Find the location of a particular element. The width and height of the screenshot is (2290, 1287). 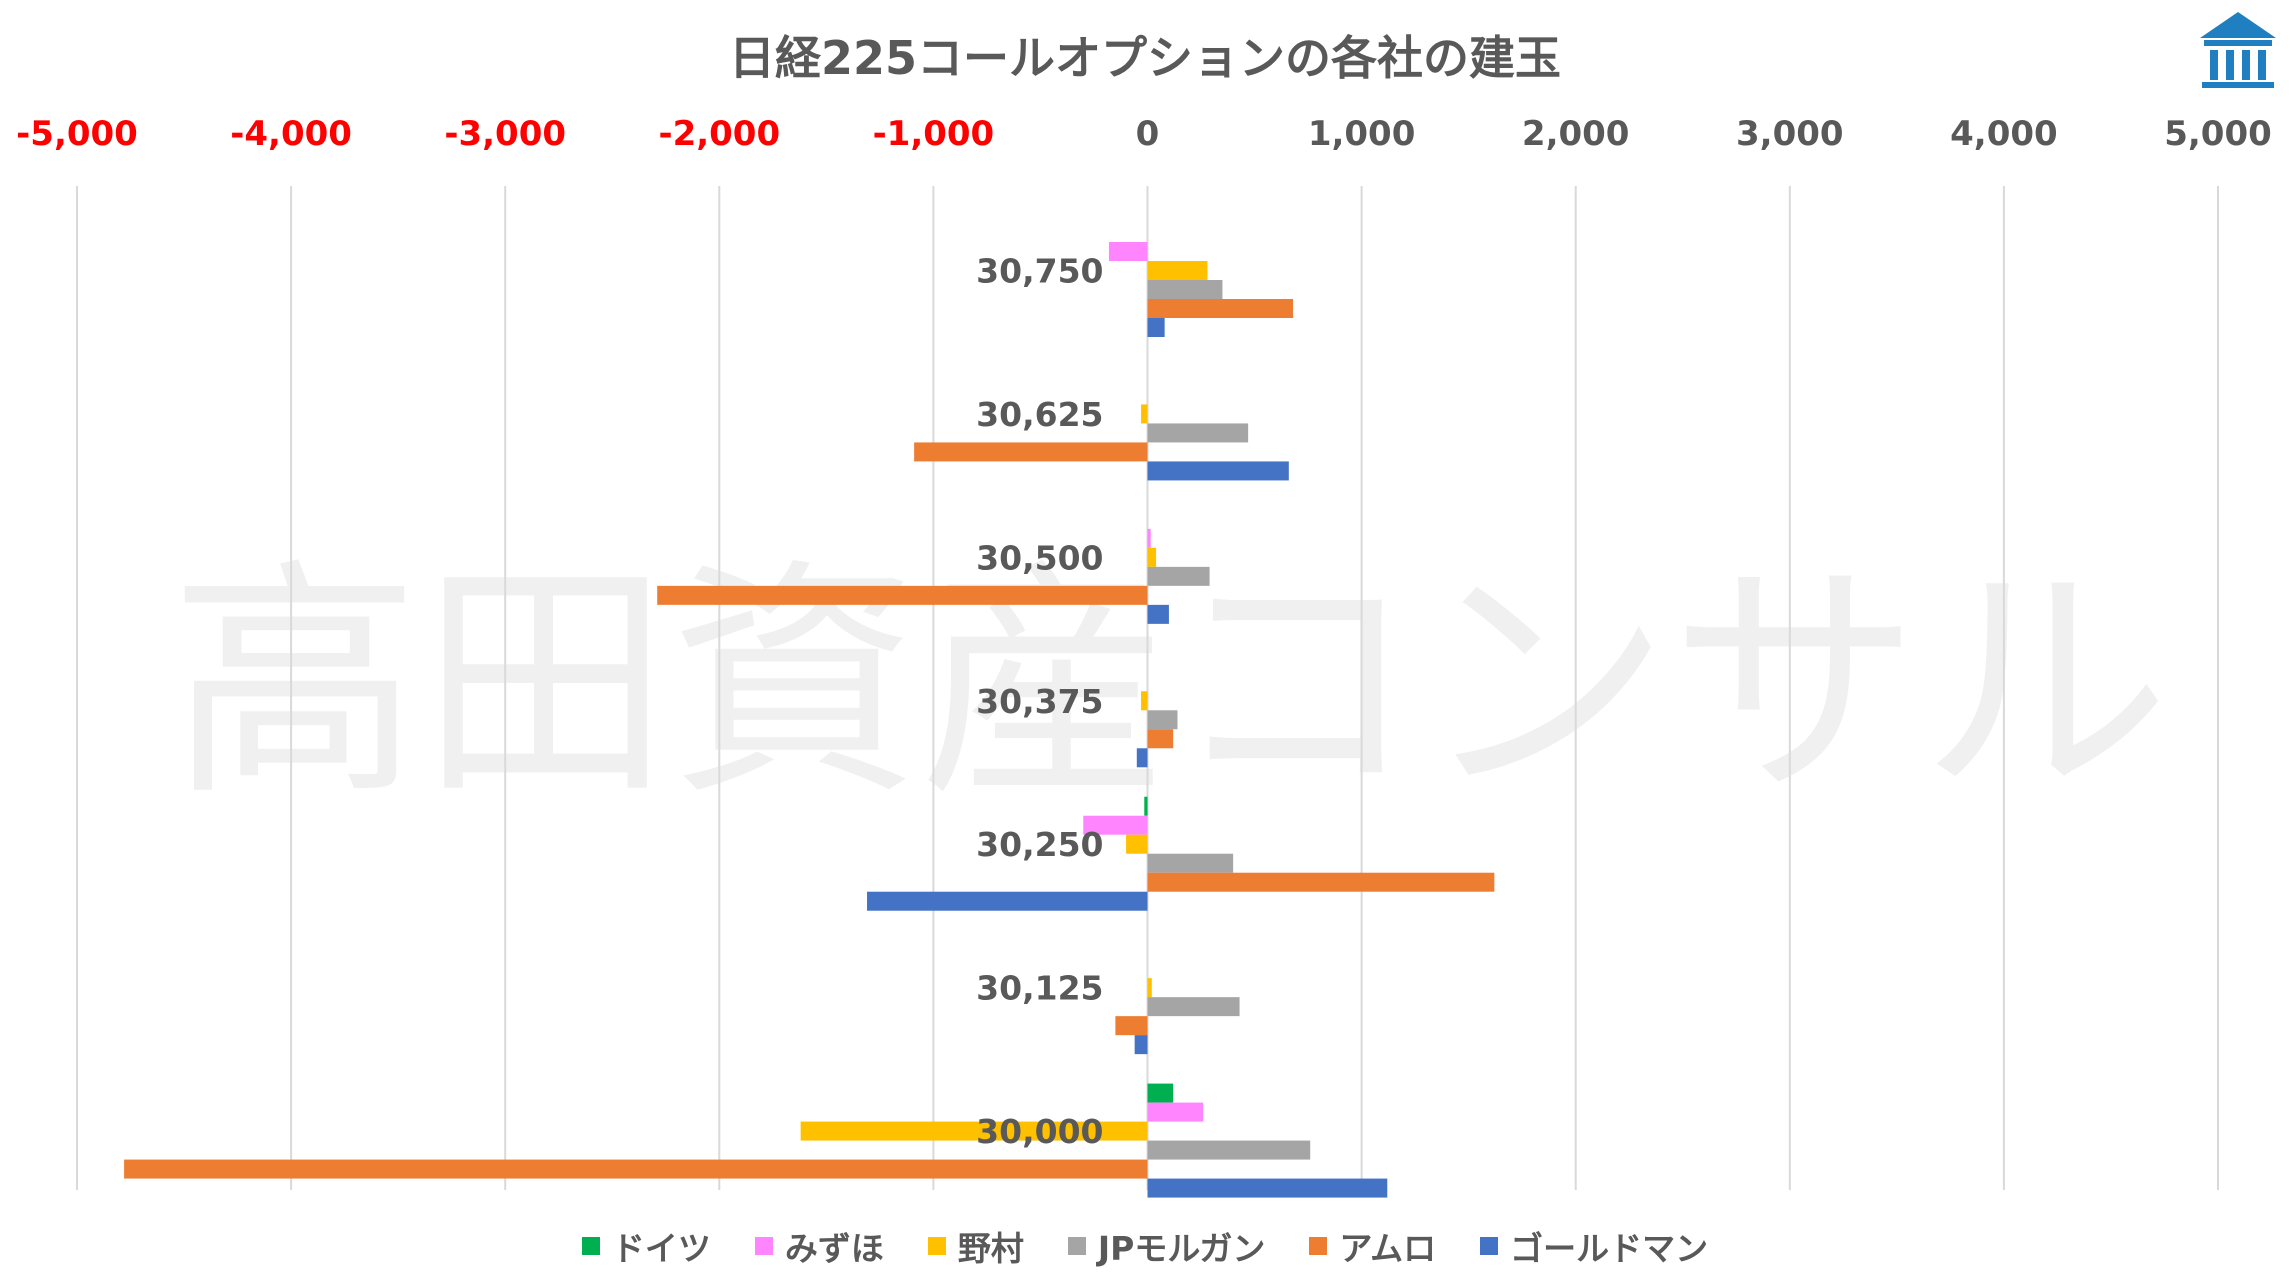

category-label: 30,125 is located at coordinates (1039, 988).